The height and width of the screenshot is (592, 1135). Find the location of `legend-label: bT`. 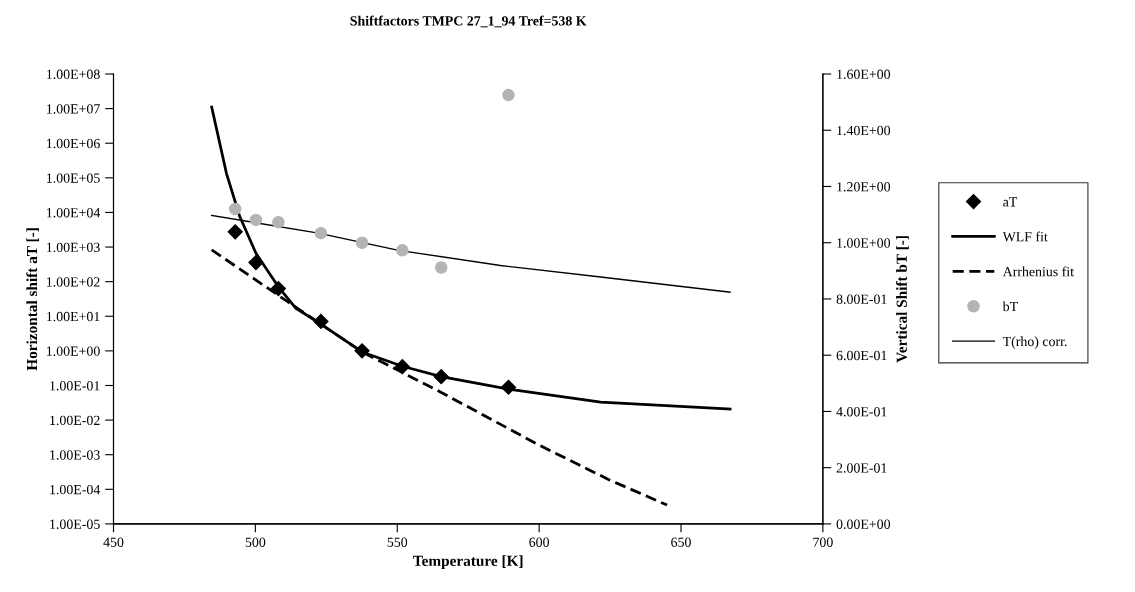

legend-label: bT is located at coordinates (1010, 306).